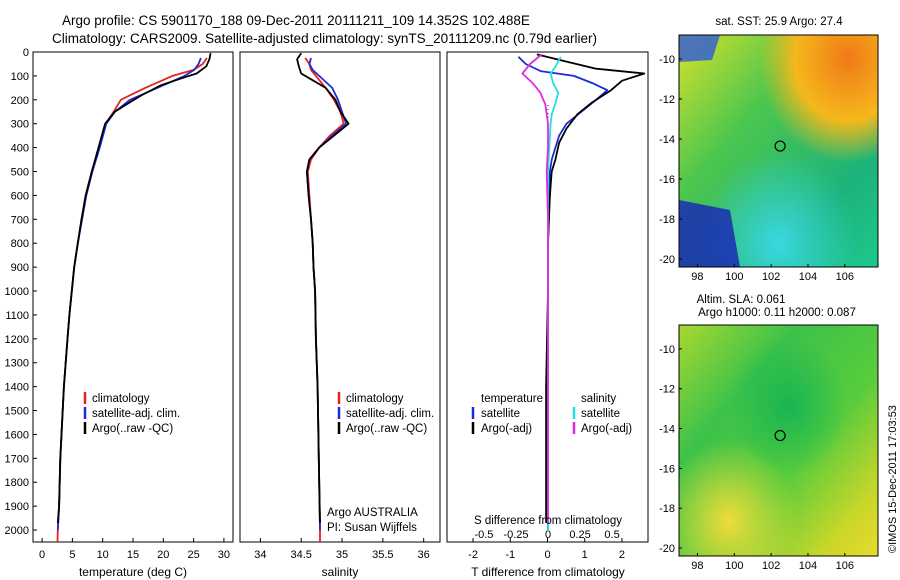 The width and height of the screenshot is (900, 580). What do you see at coordinates (741, 300) in the screenshot?
I see `sla-map-title1: Altim. SLA: 0.061` at bounding box center [741, 300].